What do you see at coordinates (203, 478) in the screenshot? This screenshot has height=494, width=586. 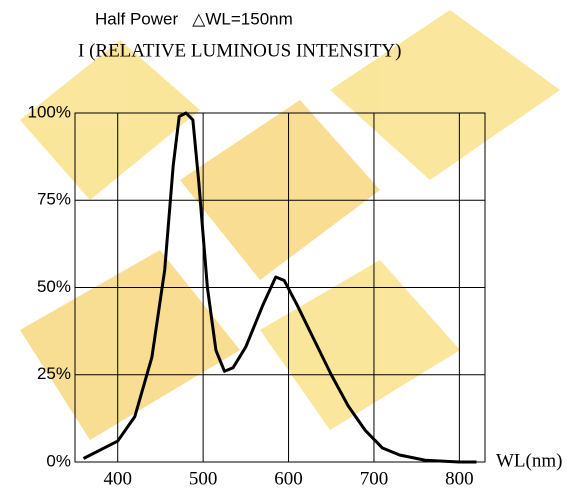 I see `x-tick-label: 500` at bounding box center [203, 478].